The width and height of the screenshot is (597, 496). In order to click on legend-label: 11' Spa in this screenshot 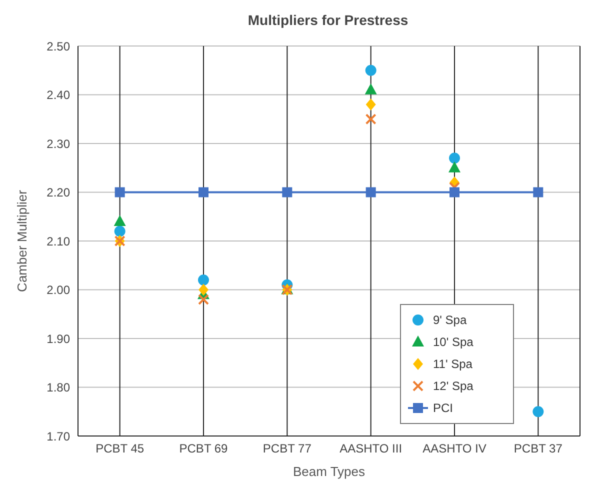, I will do `click(452, 364)`.